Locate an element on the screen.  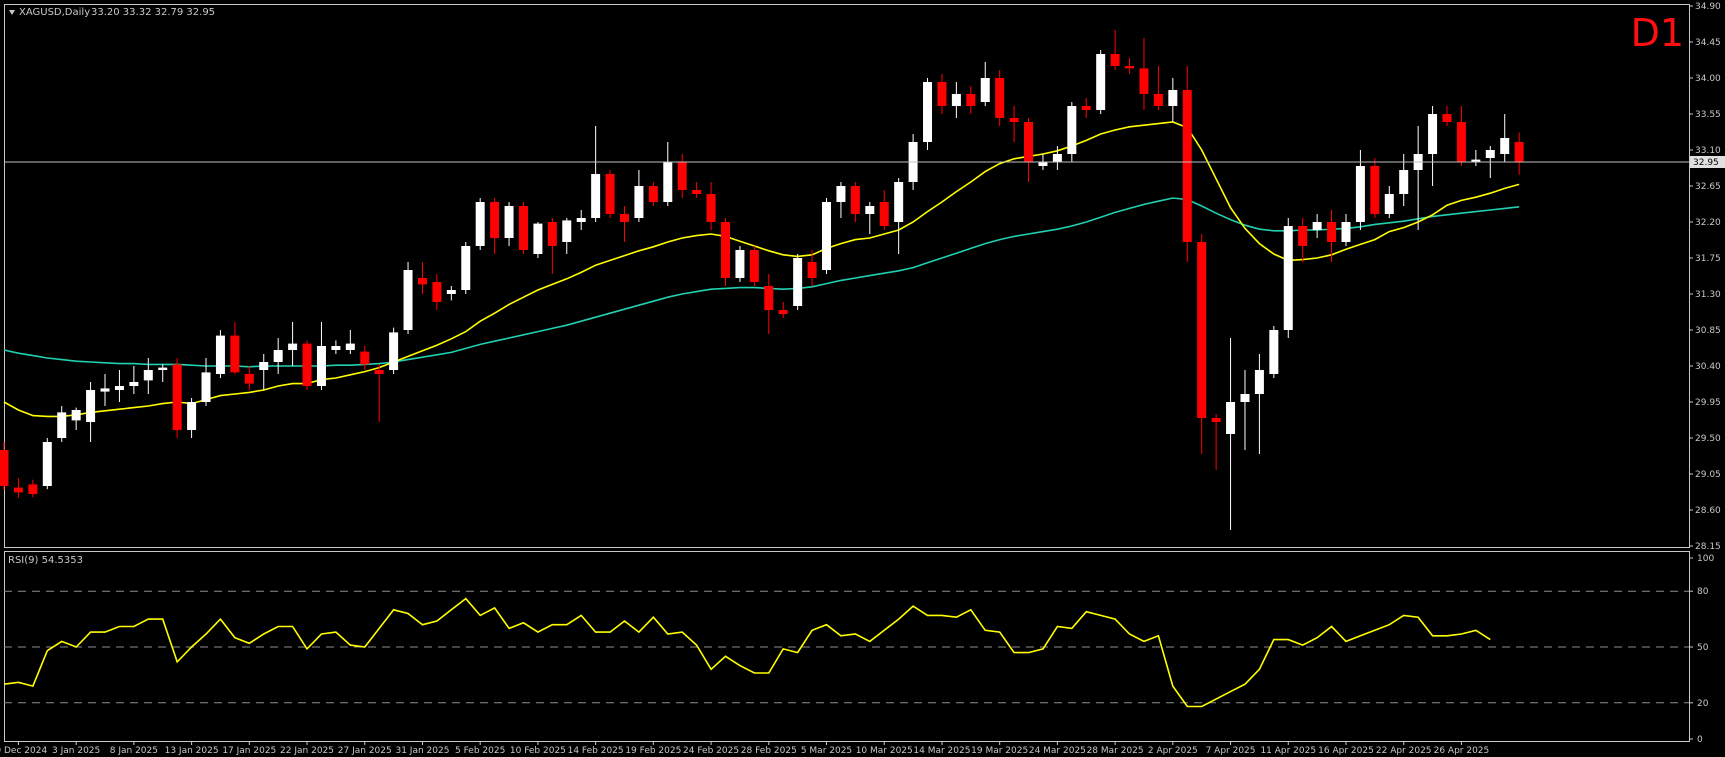
price-tick-label: 30.85 is located at coordinates (1708, 331).